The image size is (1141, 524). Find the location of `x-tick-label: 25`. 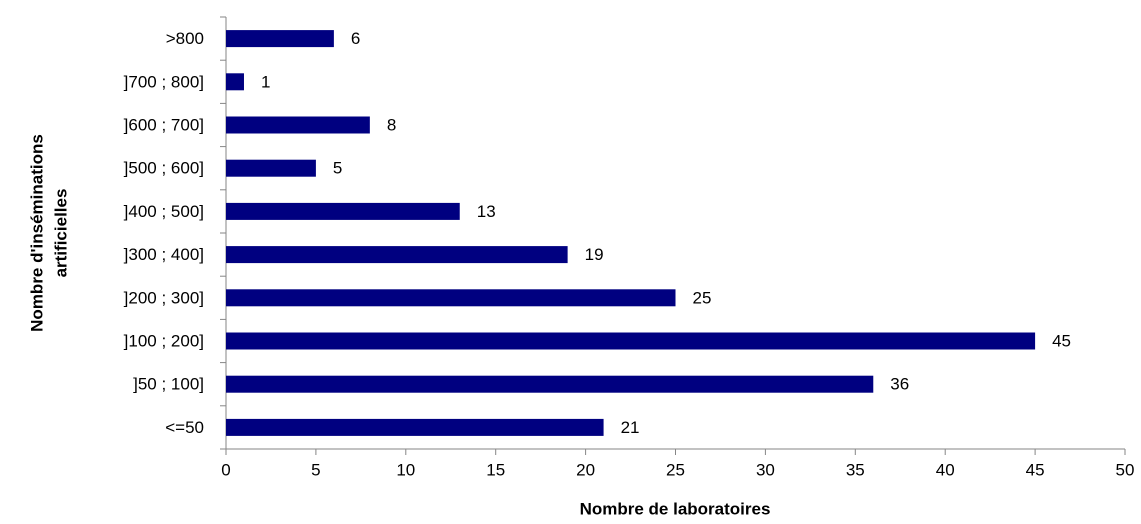

x-tick-label: 25 is located at coordinates (675, 469).